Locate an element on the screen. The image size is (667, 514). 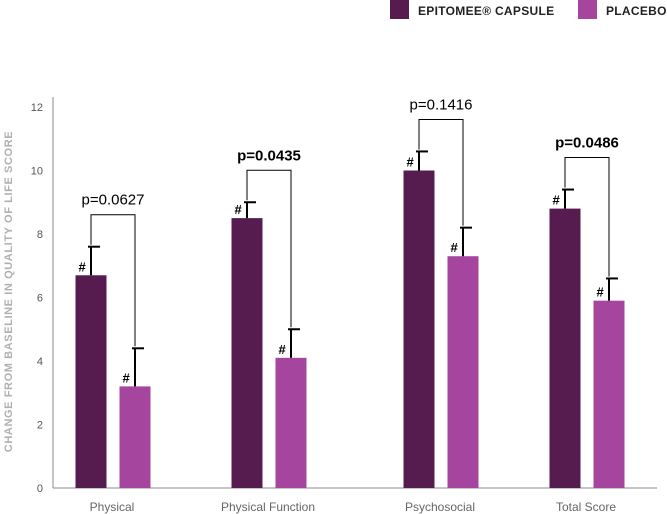
y-tick-label: 10 is located at coordinates (37, 172).